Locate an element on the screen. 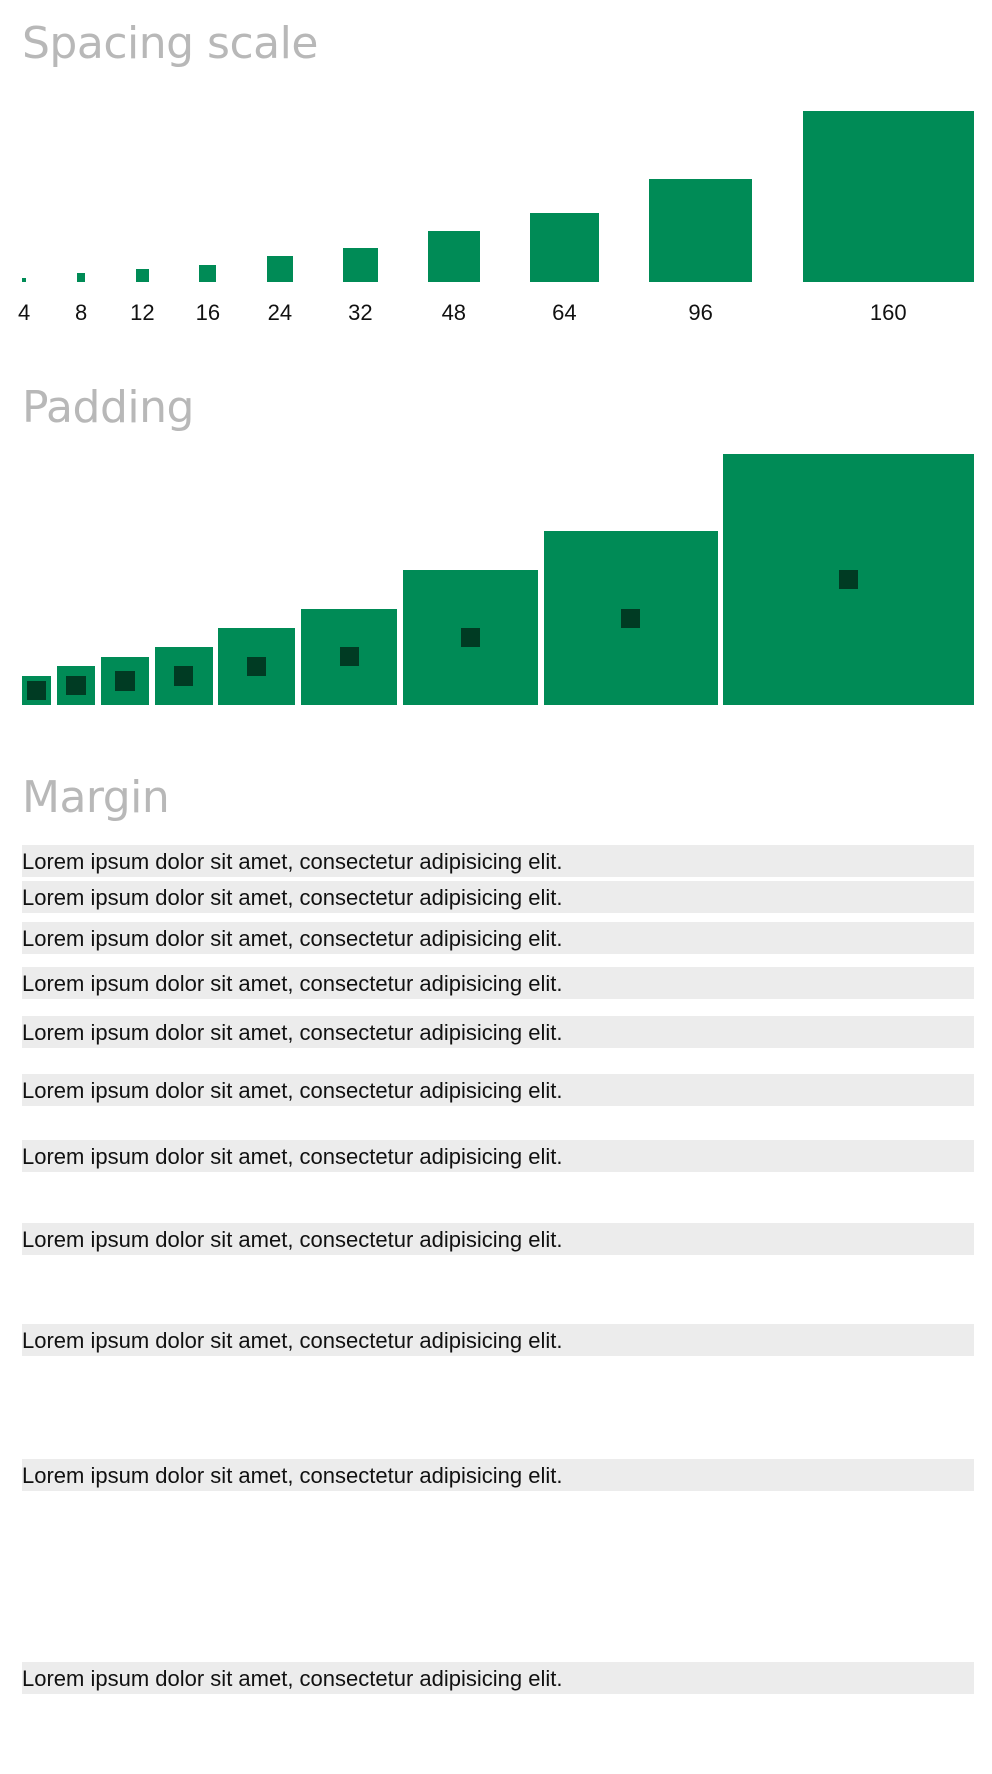 This screenshot has width=992, height=1774. spacing-label-4: 4 is located at coordinates (24, 312).